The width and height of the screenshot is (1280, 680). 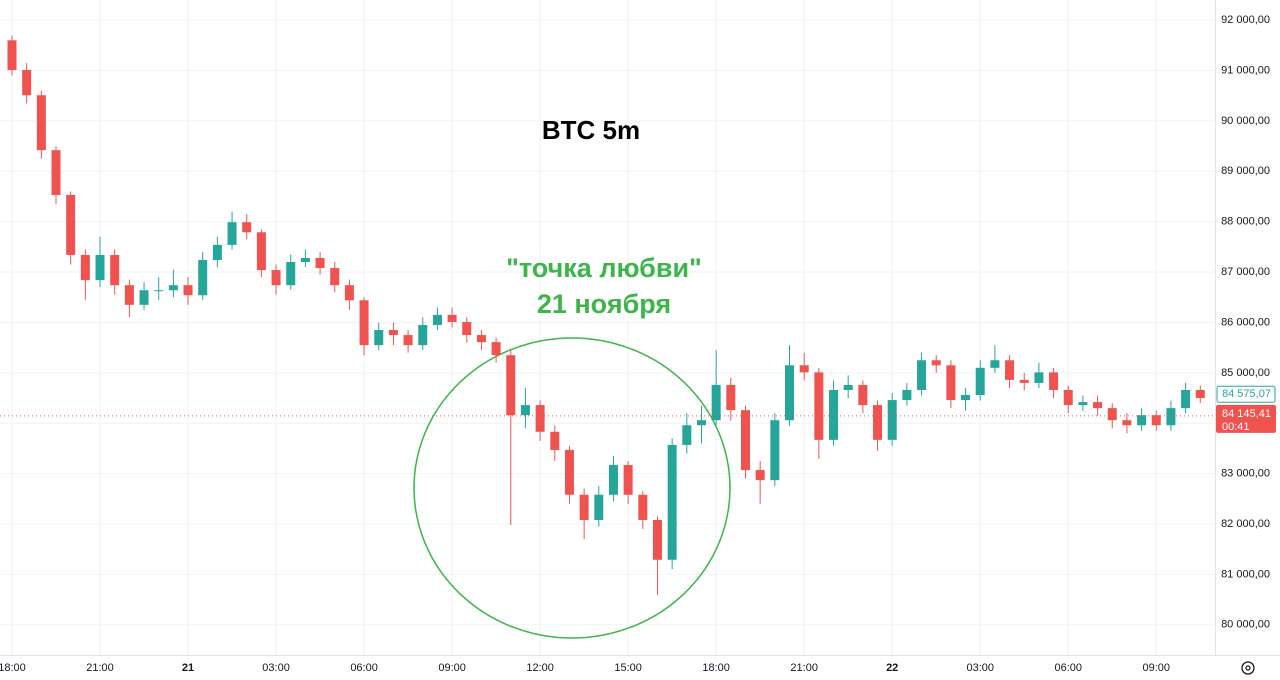 I want to click on y-tick-label: 83 000,00, so click(x=1245, y=474).